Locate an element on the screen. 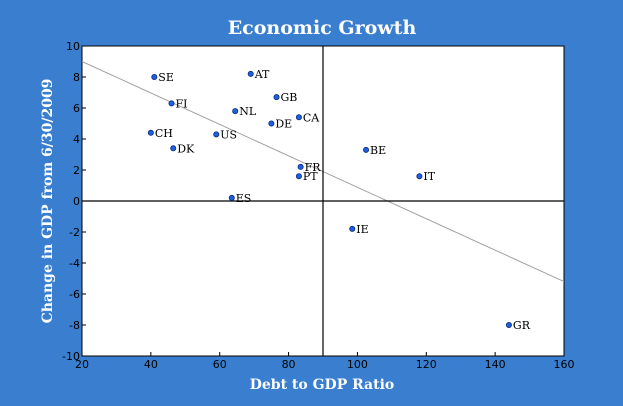 This screenshot has width=623, height=406. point-label: FR is located at coordinates (313, 167).